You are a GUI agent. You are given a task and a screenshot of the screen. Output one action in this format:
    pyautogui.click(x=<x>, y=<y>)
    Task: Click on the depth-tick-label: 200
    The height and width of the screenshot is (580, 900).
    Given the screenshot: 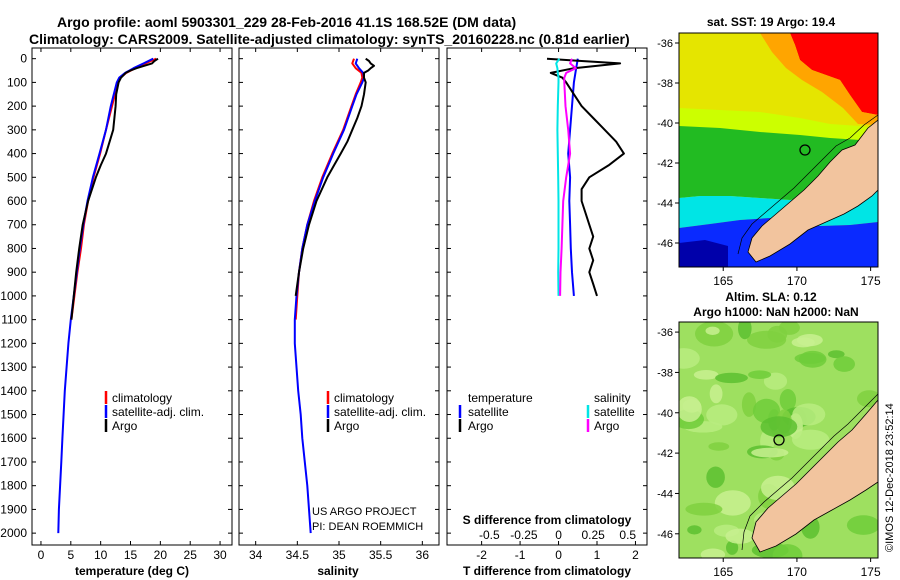 What is the action you would take?
    pyautogui.click(x=17, y=106)
    